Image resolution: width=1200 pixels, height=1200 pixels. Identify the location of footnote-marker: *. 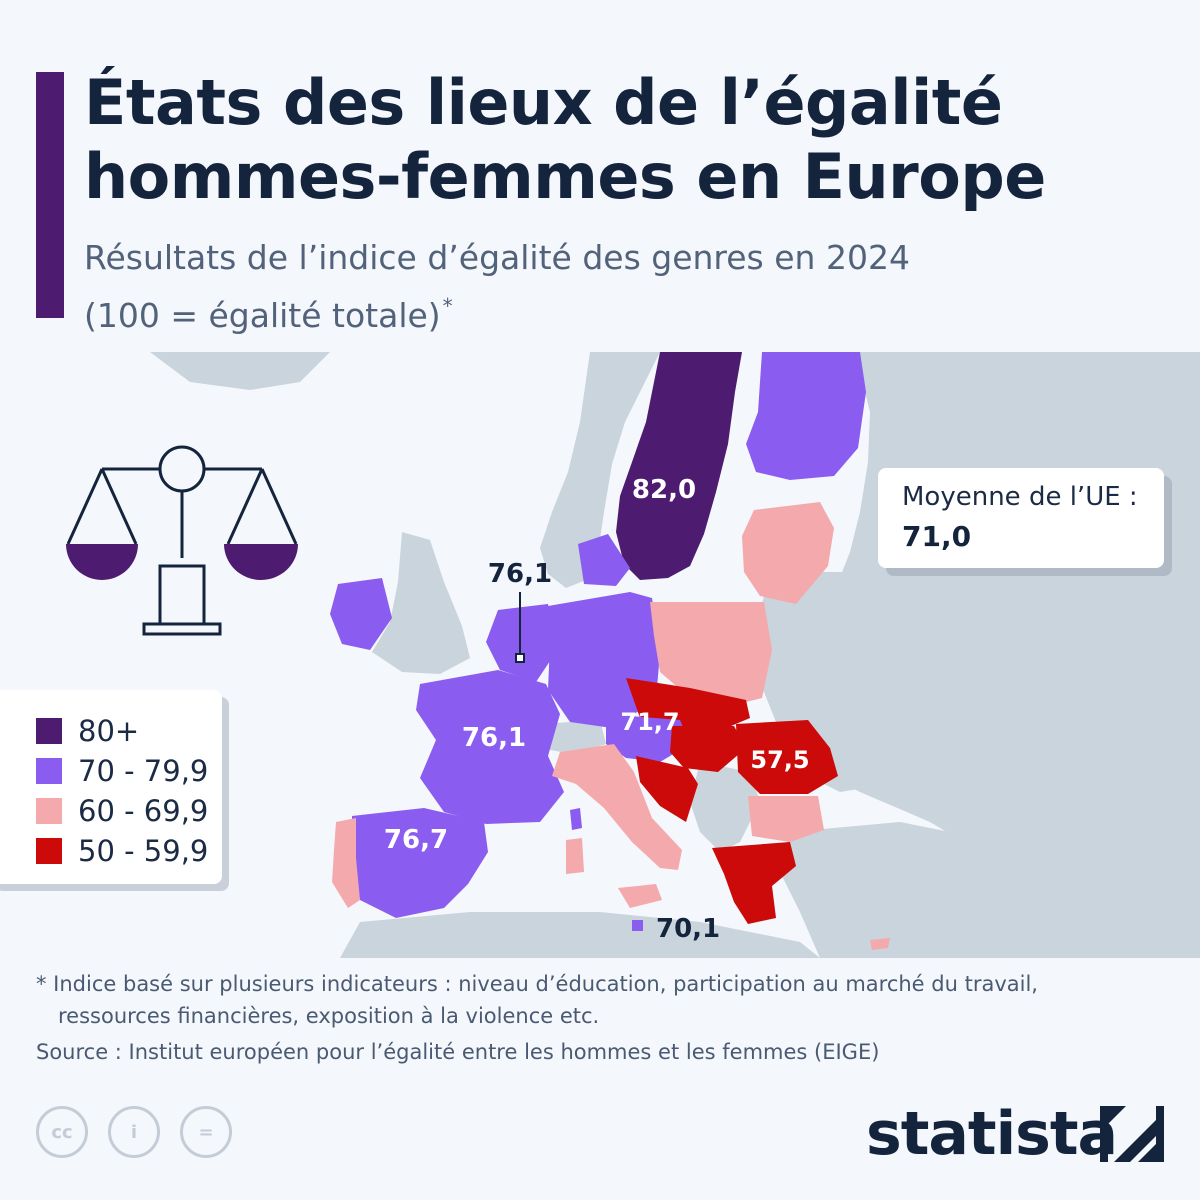
(447, 306).